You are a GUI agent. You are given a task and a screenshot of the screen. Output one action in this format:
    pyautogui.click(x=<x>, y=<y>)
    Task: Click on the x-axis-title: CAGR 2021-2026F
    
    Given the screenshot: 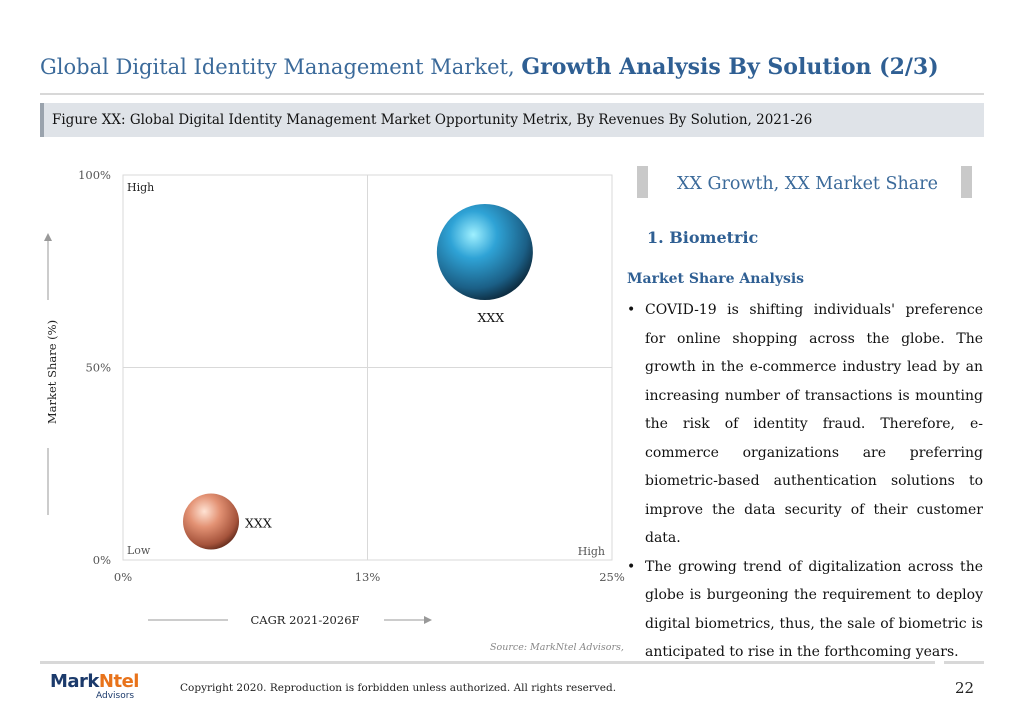 What is the action you would take?
    pyautogui.click(x=304, y=620)
    